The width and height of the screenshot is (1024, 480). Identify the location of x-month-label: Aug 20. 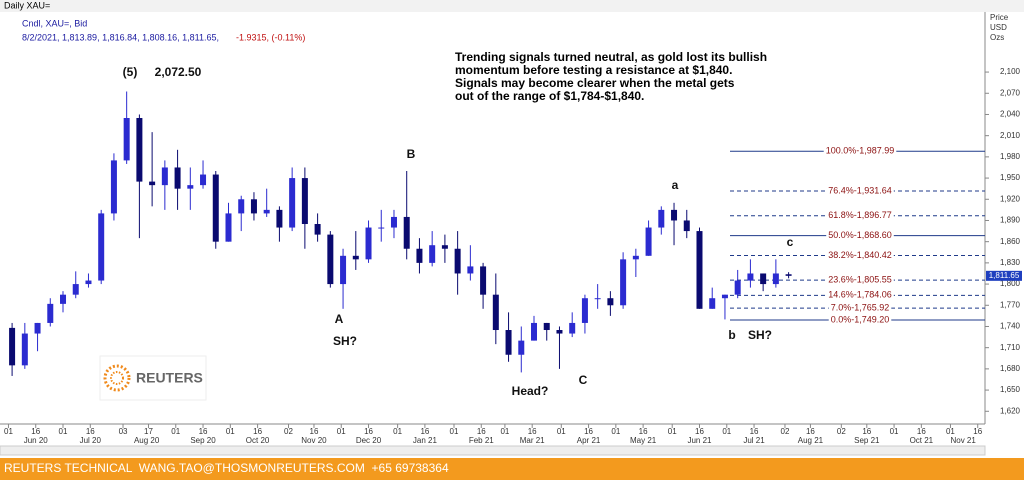
(147, 440).